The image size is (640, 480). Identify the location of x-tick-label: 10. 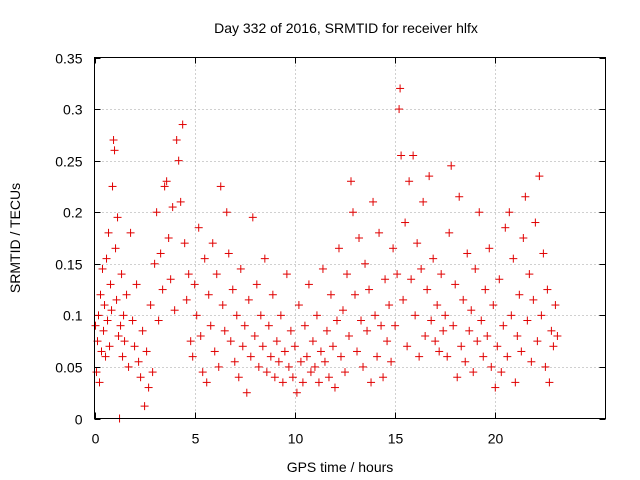
(296, 439).